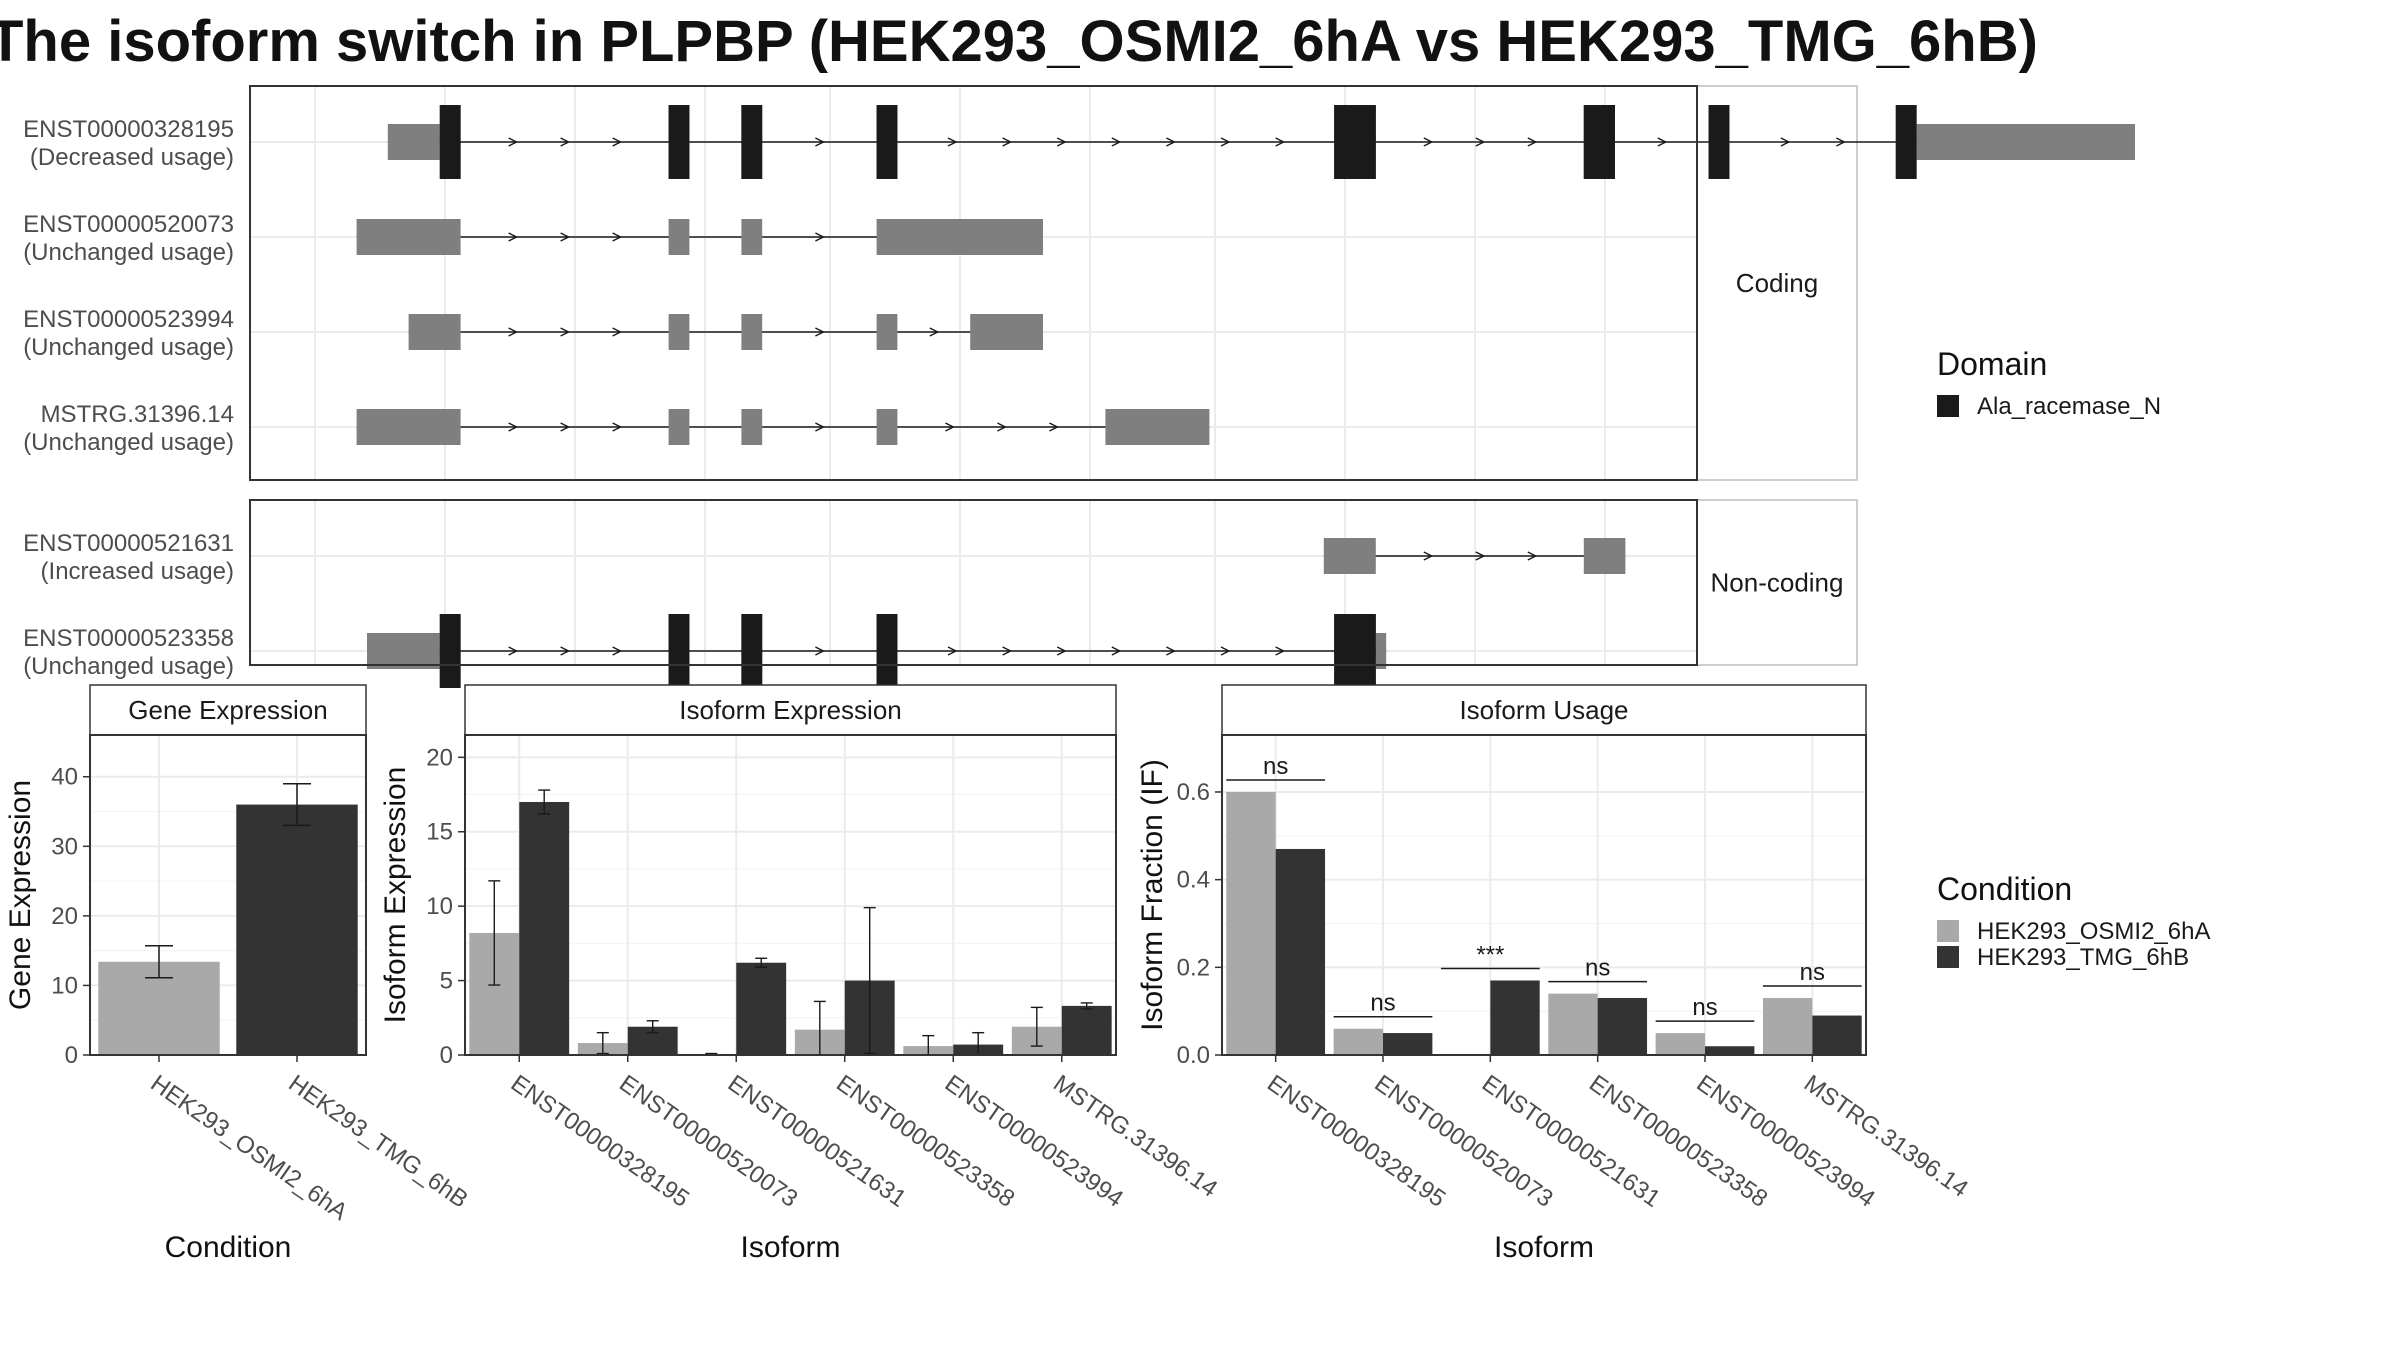  What do you see at coordinates (395, 895) in the screenshot?
I see `y-axis-title: Isoform Expression` at bounding box center [395, 895].